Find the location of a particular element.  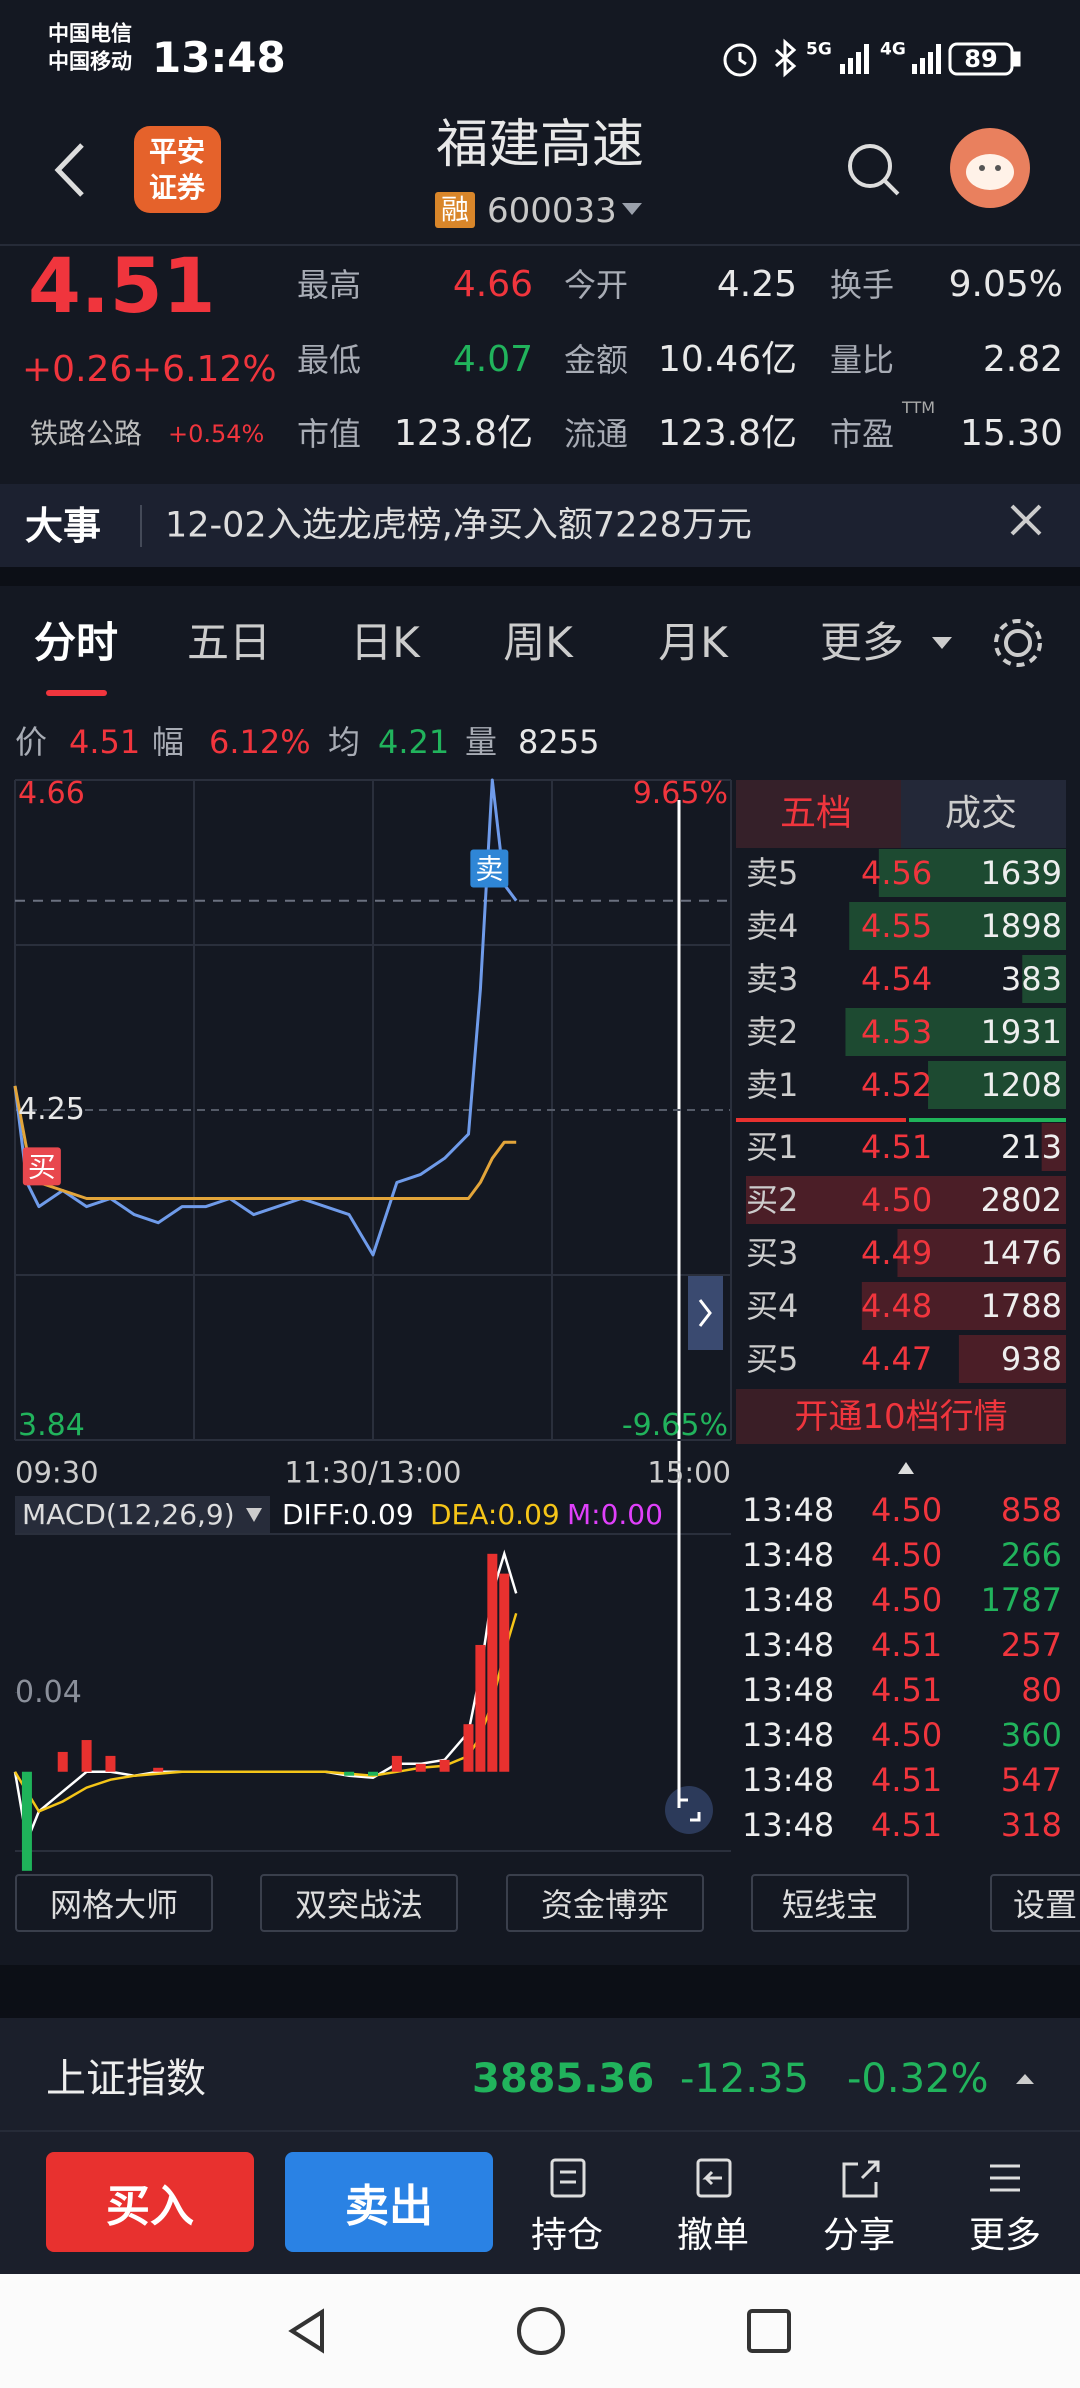

more-dropdown is located at coordinates (942, 643).